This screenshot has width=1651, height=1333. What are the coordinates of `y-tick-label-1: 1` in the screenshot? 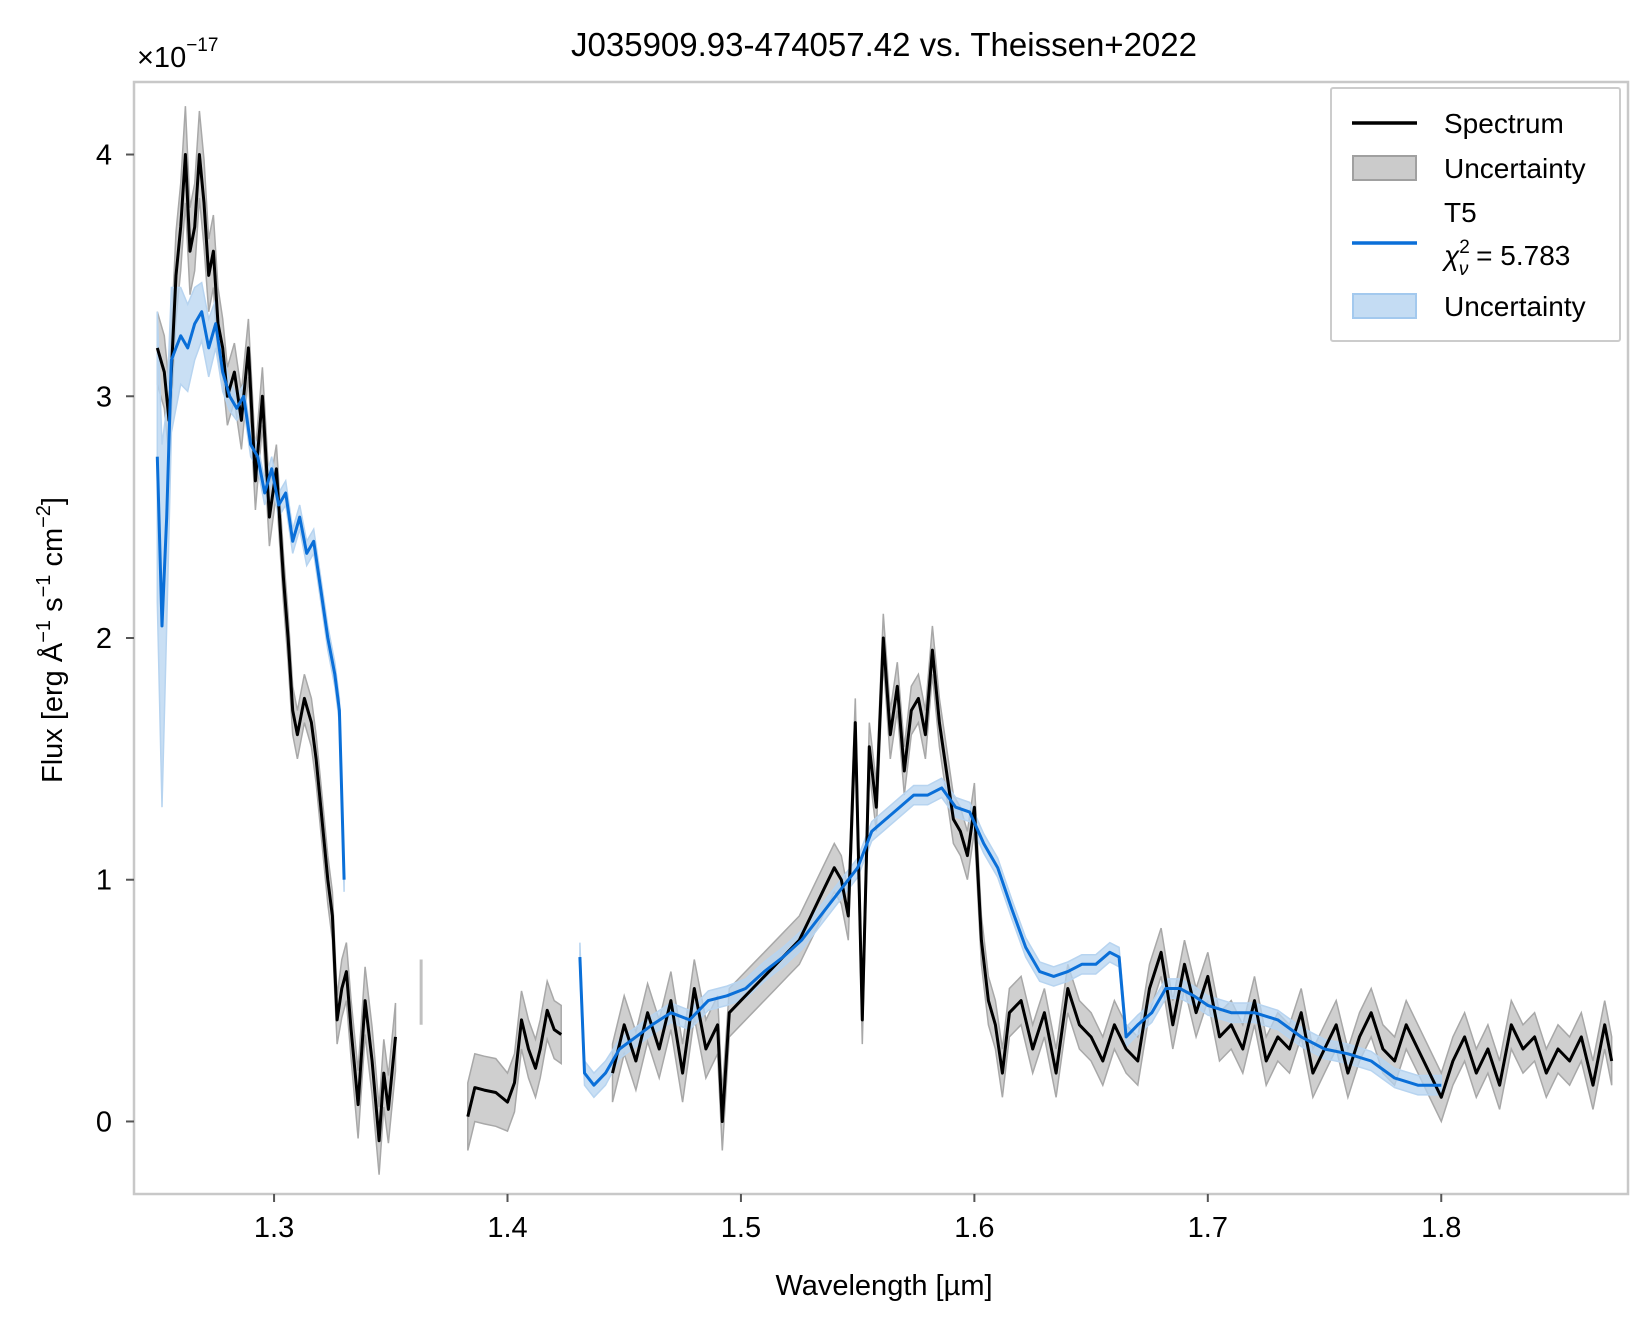 It's located at (104, 881).